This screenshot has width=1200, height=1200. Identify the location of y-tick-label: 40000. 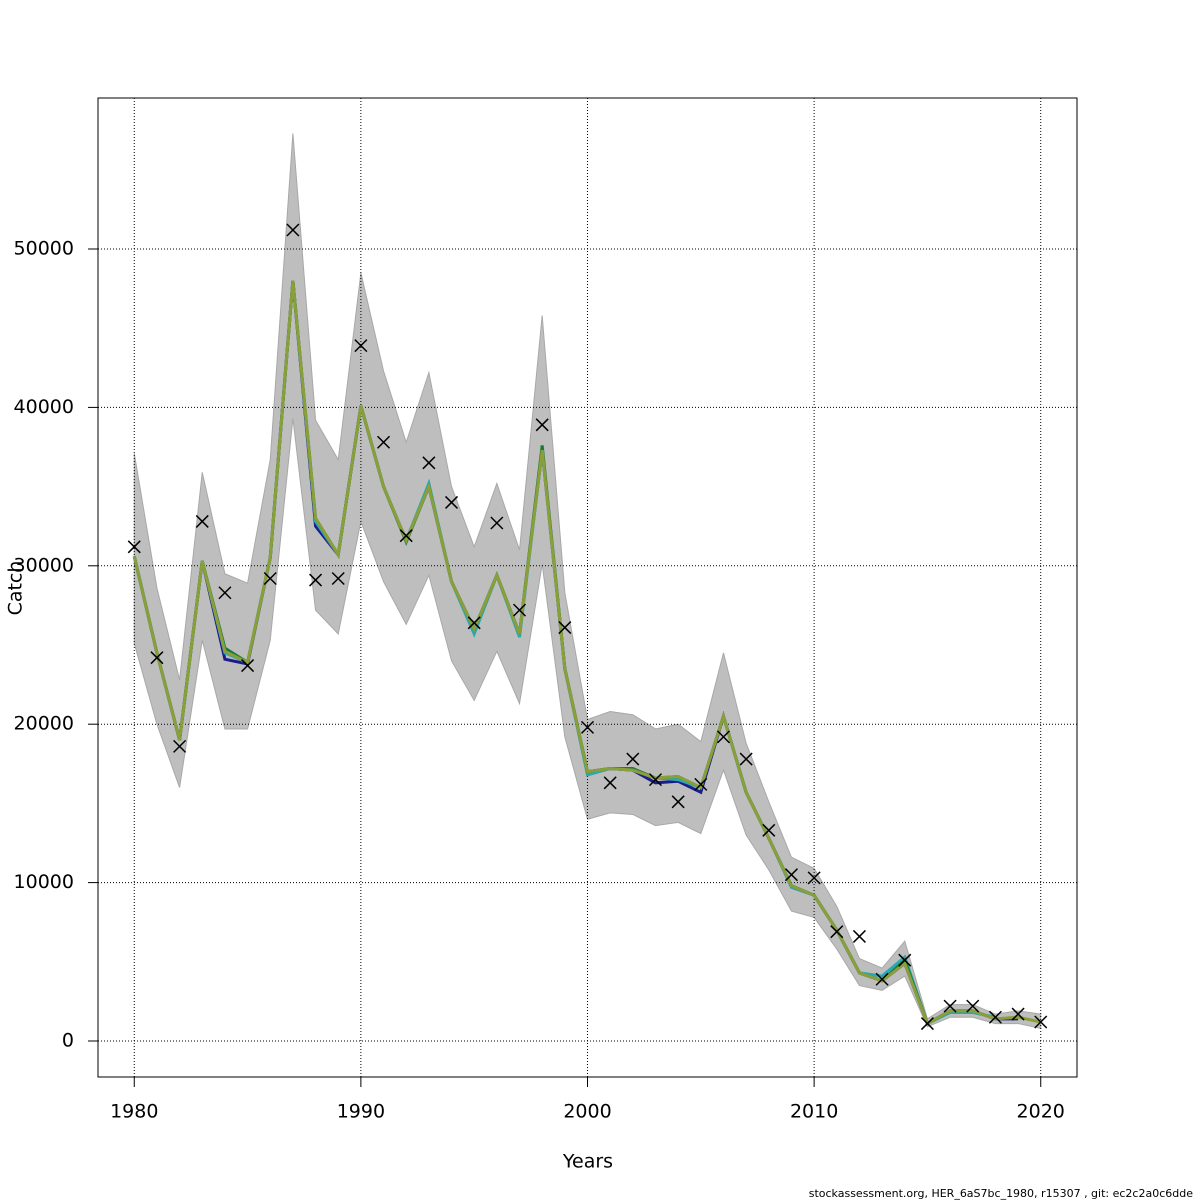
(44, 407).